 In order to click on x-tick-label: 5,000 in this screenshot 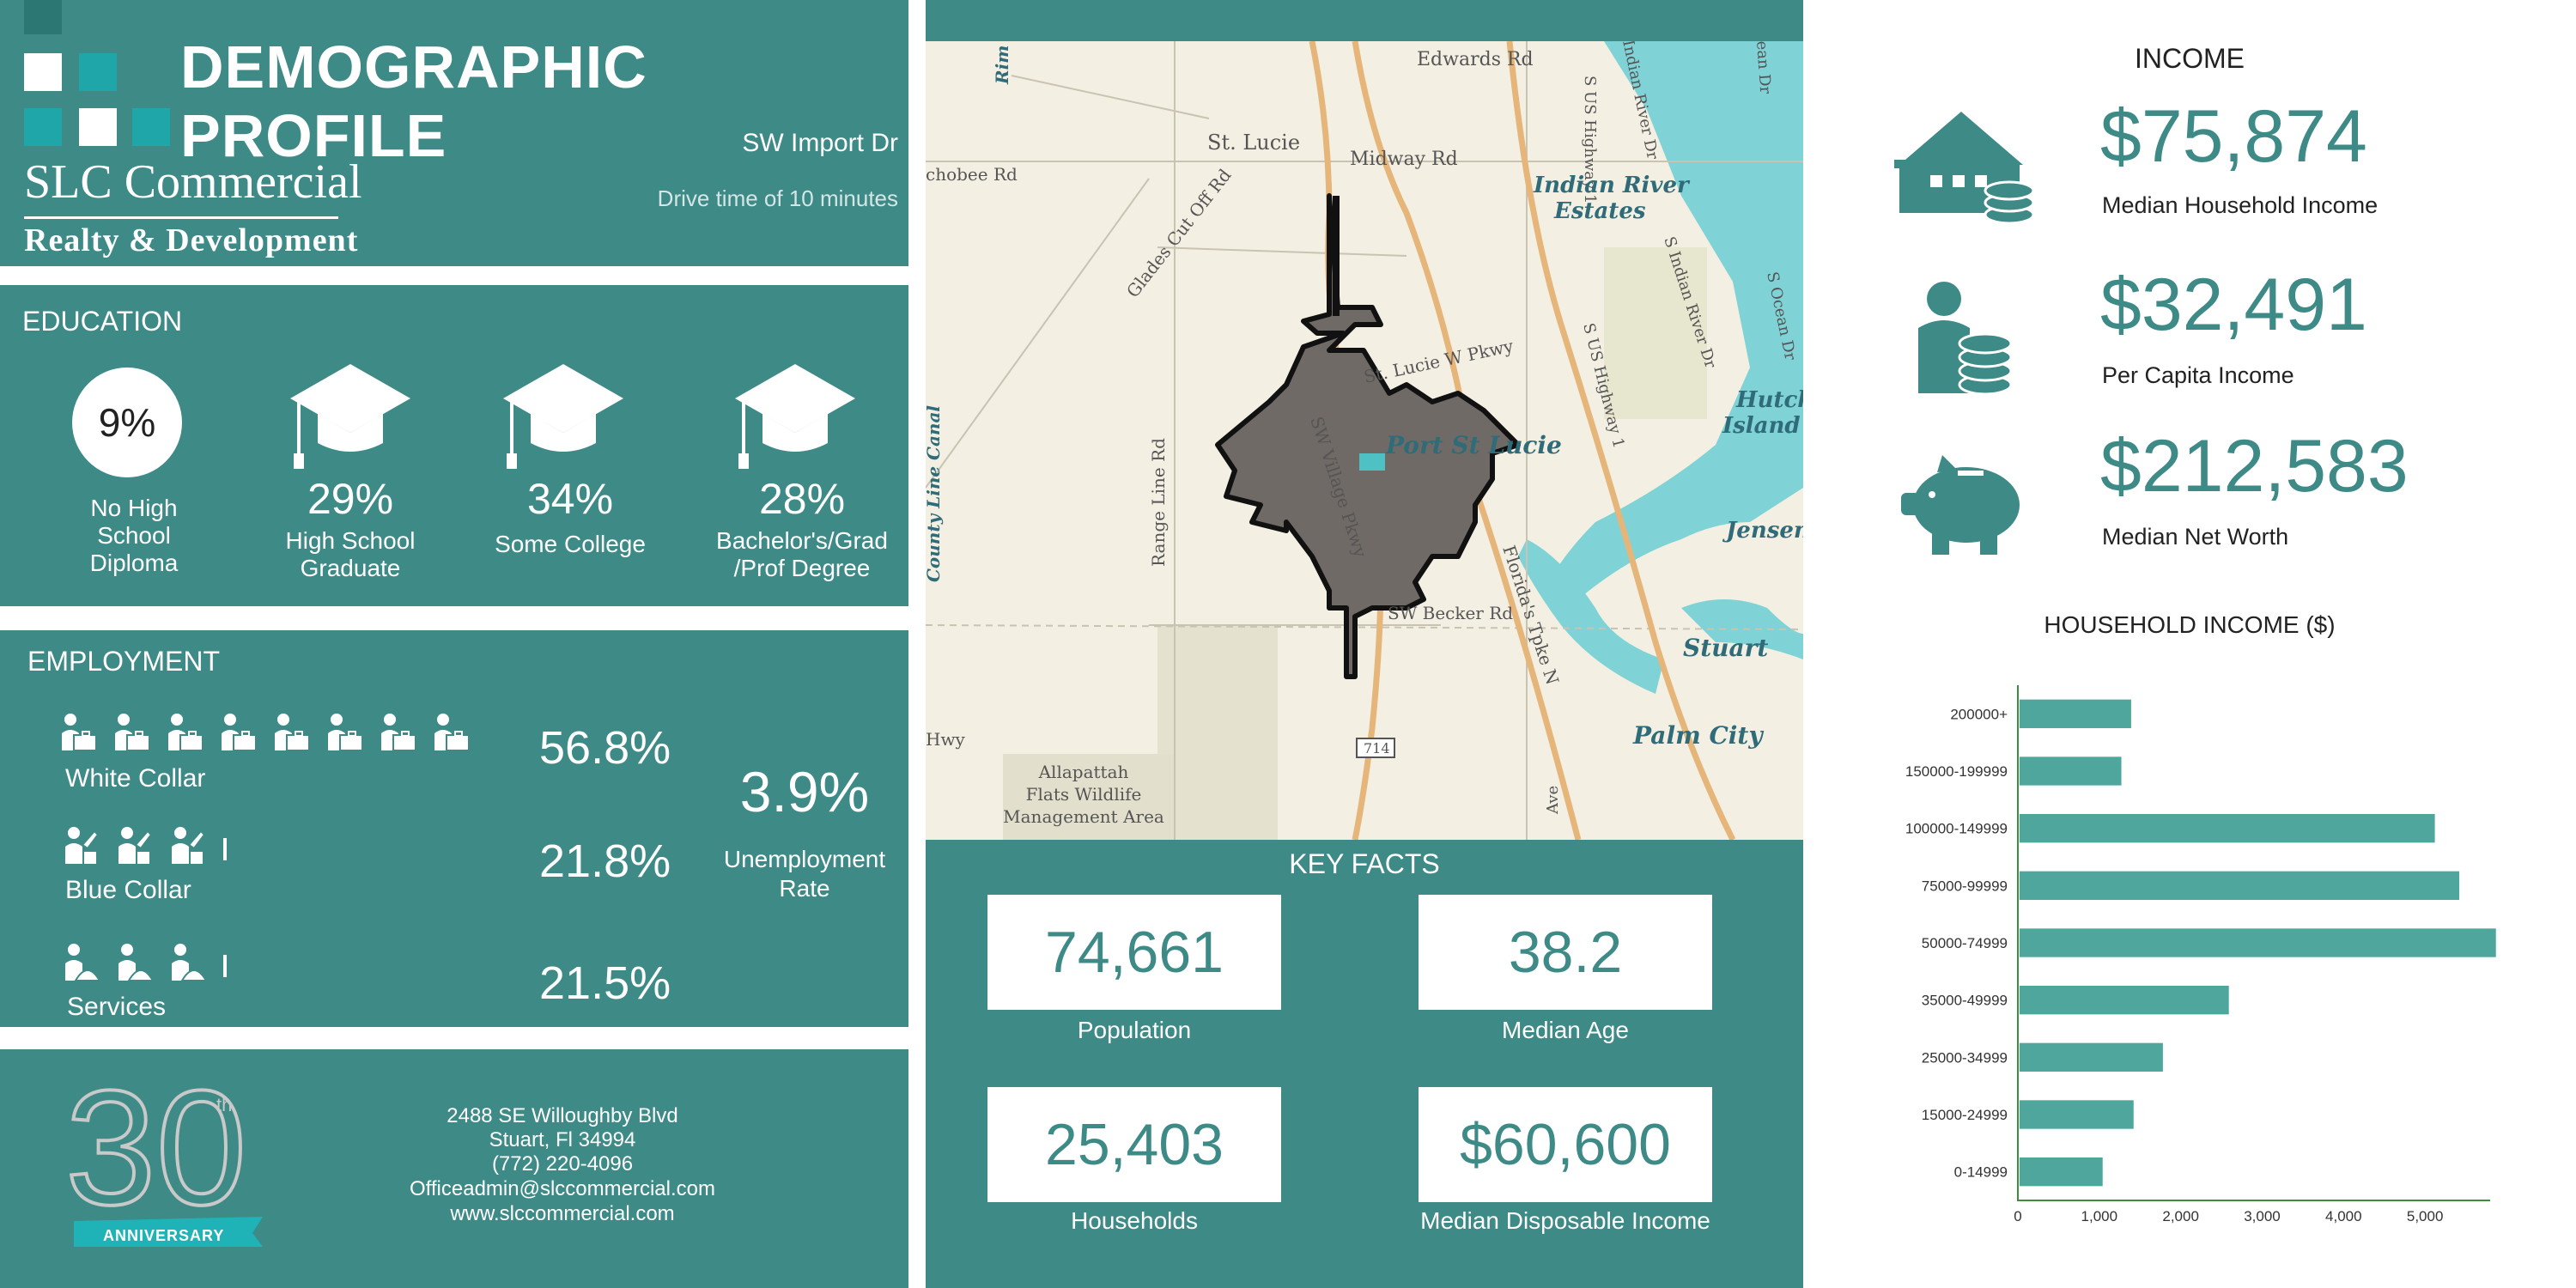, I will do `click(2426, 1216)`.